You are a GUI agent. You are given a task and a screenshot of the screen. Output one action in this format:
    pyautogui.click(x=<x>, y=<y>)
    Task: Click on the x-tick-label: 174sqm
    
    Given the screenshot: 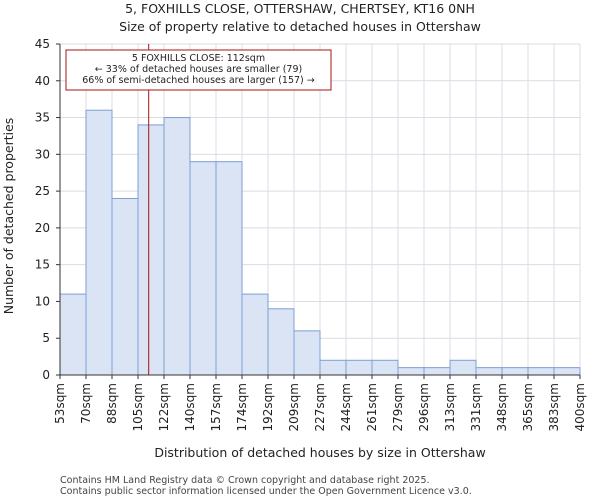 What is the action you would take?
    pyautogui.click(x=242, y=407)
    